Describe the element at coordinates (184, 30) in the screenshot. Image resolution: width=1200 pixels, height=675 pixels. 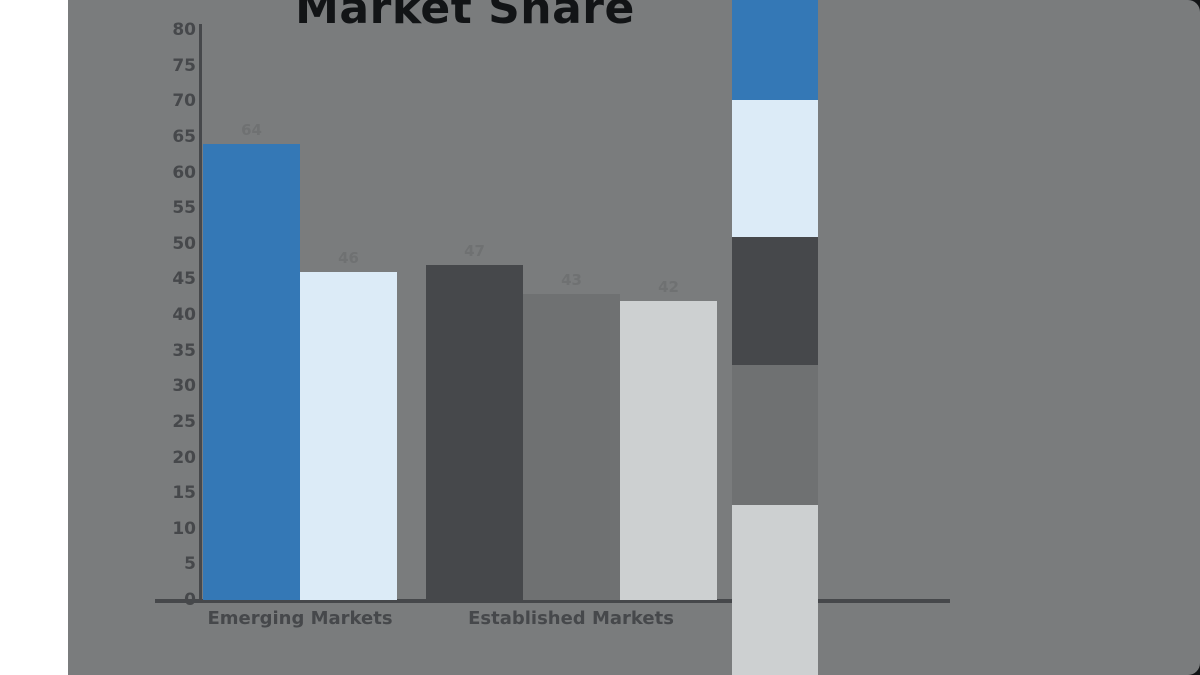
I see `y-tick-label-80: 80` at that location.